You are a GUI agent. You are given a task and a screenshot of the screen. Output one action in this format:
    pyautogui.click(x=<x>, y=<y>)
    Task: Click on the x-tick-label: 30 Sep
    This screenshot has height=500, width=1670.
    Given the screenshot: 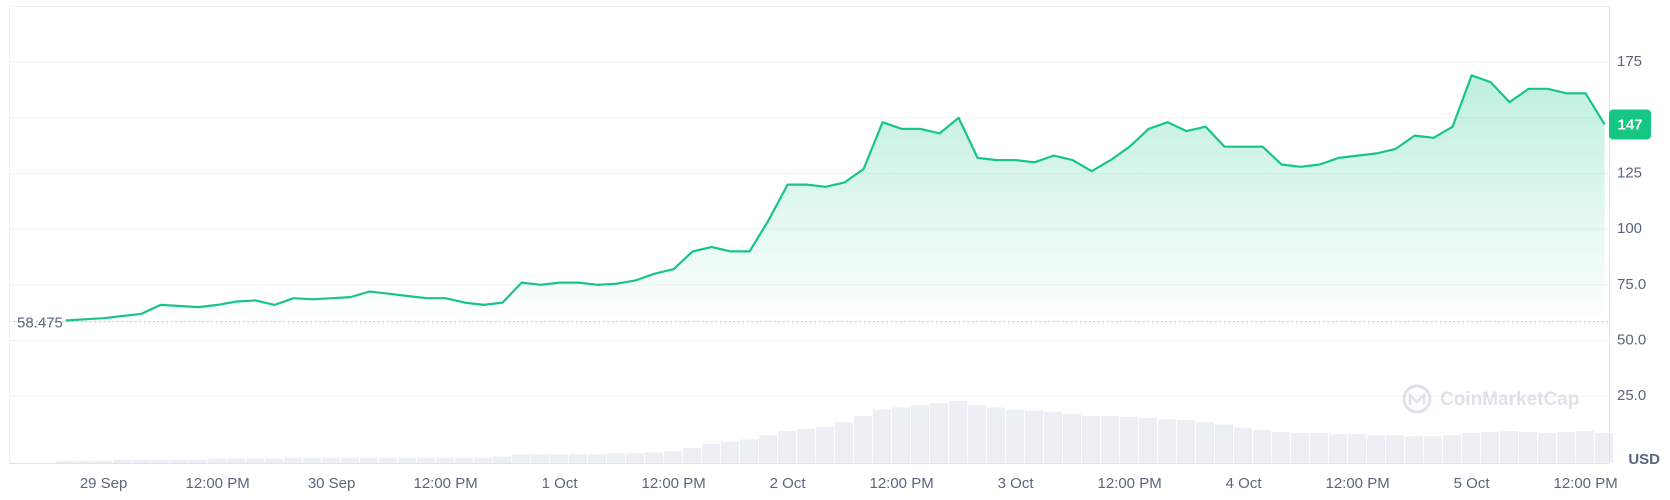 What is the action you would take?
    pyautogui.click(x=332, y=483)
    